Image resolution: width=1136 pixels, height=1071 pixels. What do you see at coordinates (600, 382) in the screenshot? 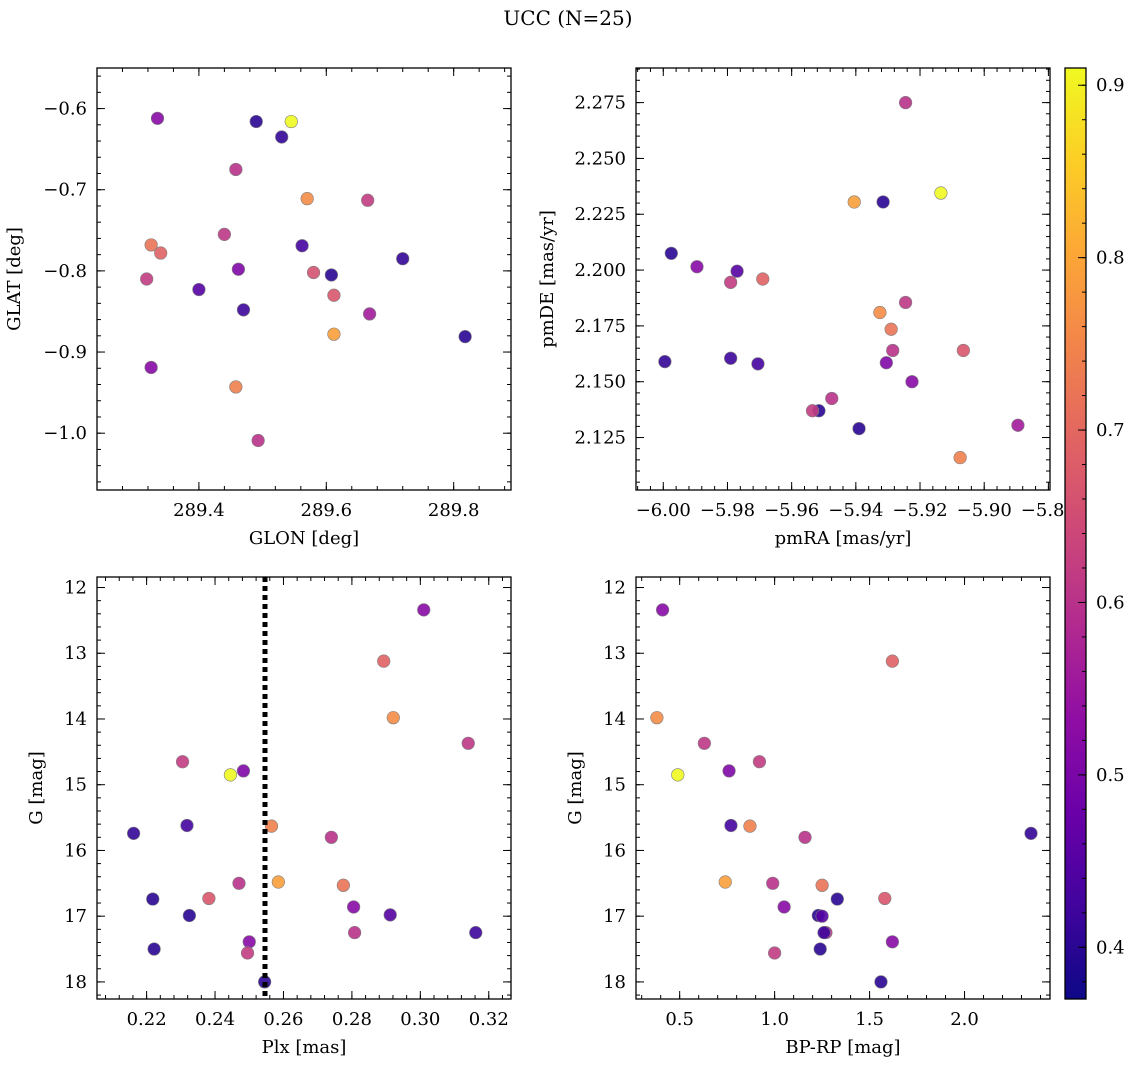
I see `y-tick-label: 2.150` at bounding box center [600, 382].